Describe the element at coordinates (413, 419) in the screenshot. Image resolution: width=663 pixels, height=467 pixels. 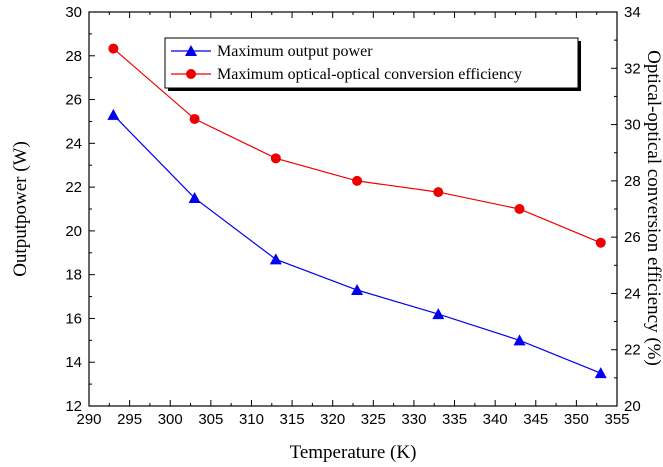
I see `x-tick-label: 330` at that location.